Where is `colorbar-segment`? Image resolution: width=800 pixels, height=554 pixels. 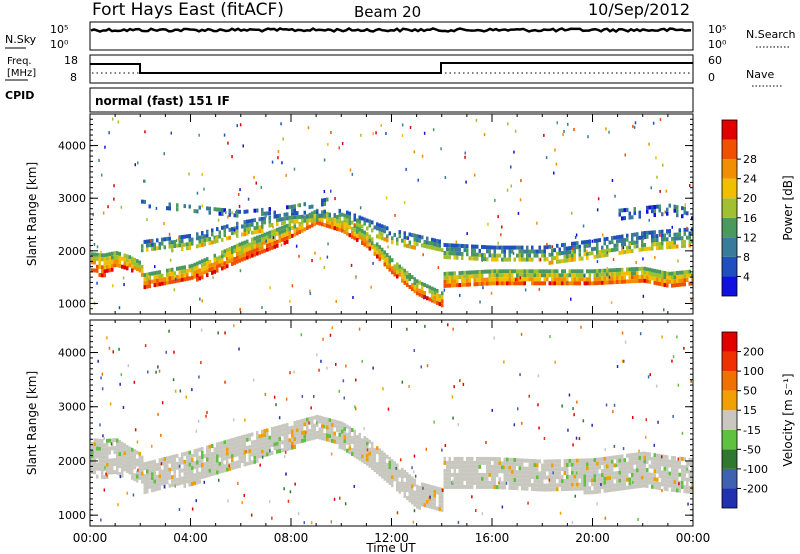
colorbar-segment is located at coordinates (729, 227).